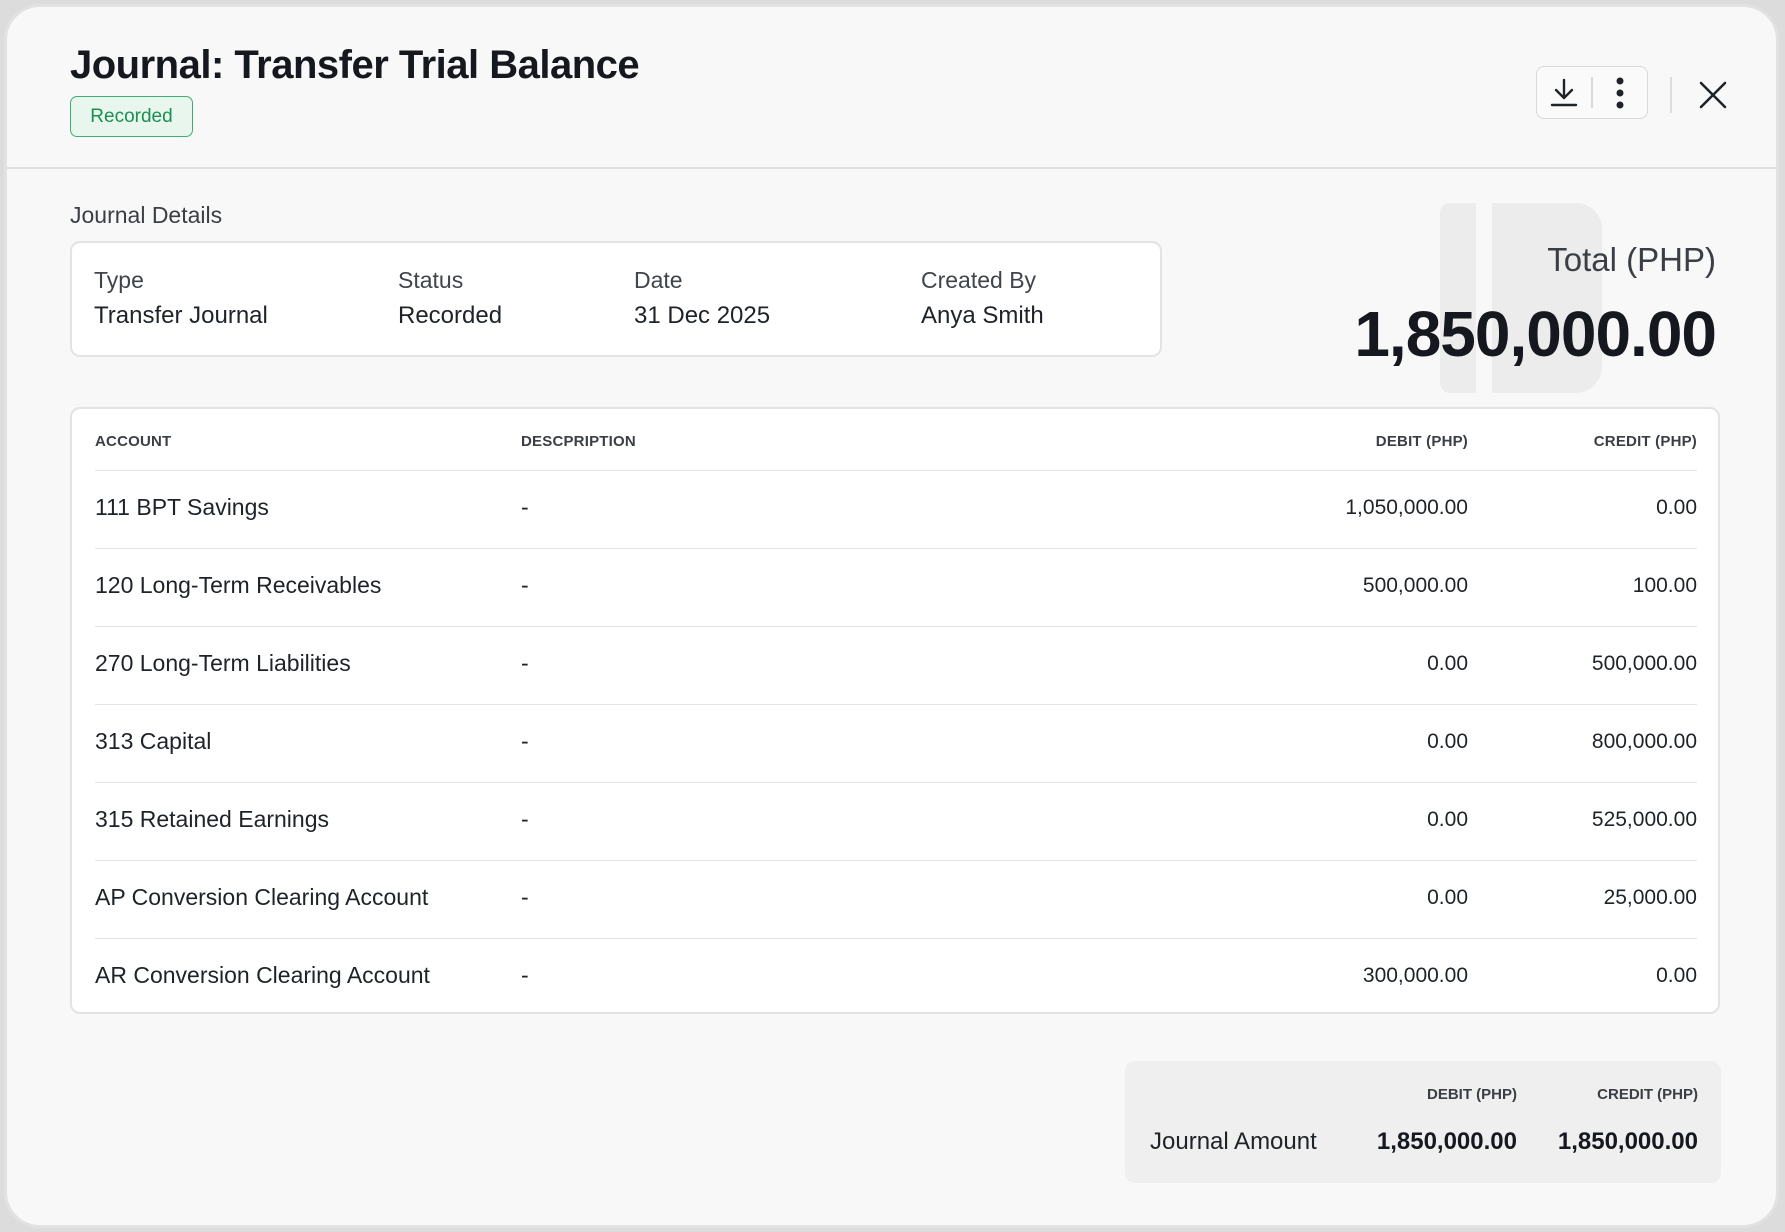 This screenshot has width=1785, height=1232. Describe the element at coordinates (578, 441) in the screenshot. I see `column-header-description: DESCPRIPTION` at that location.